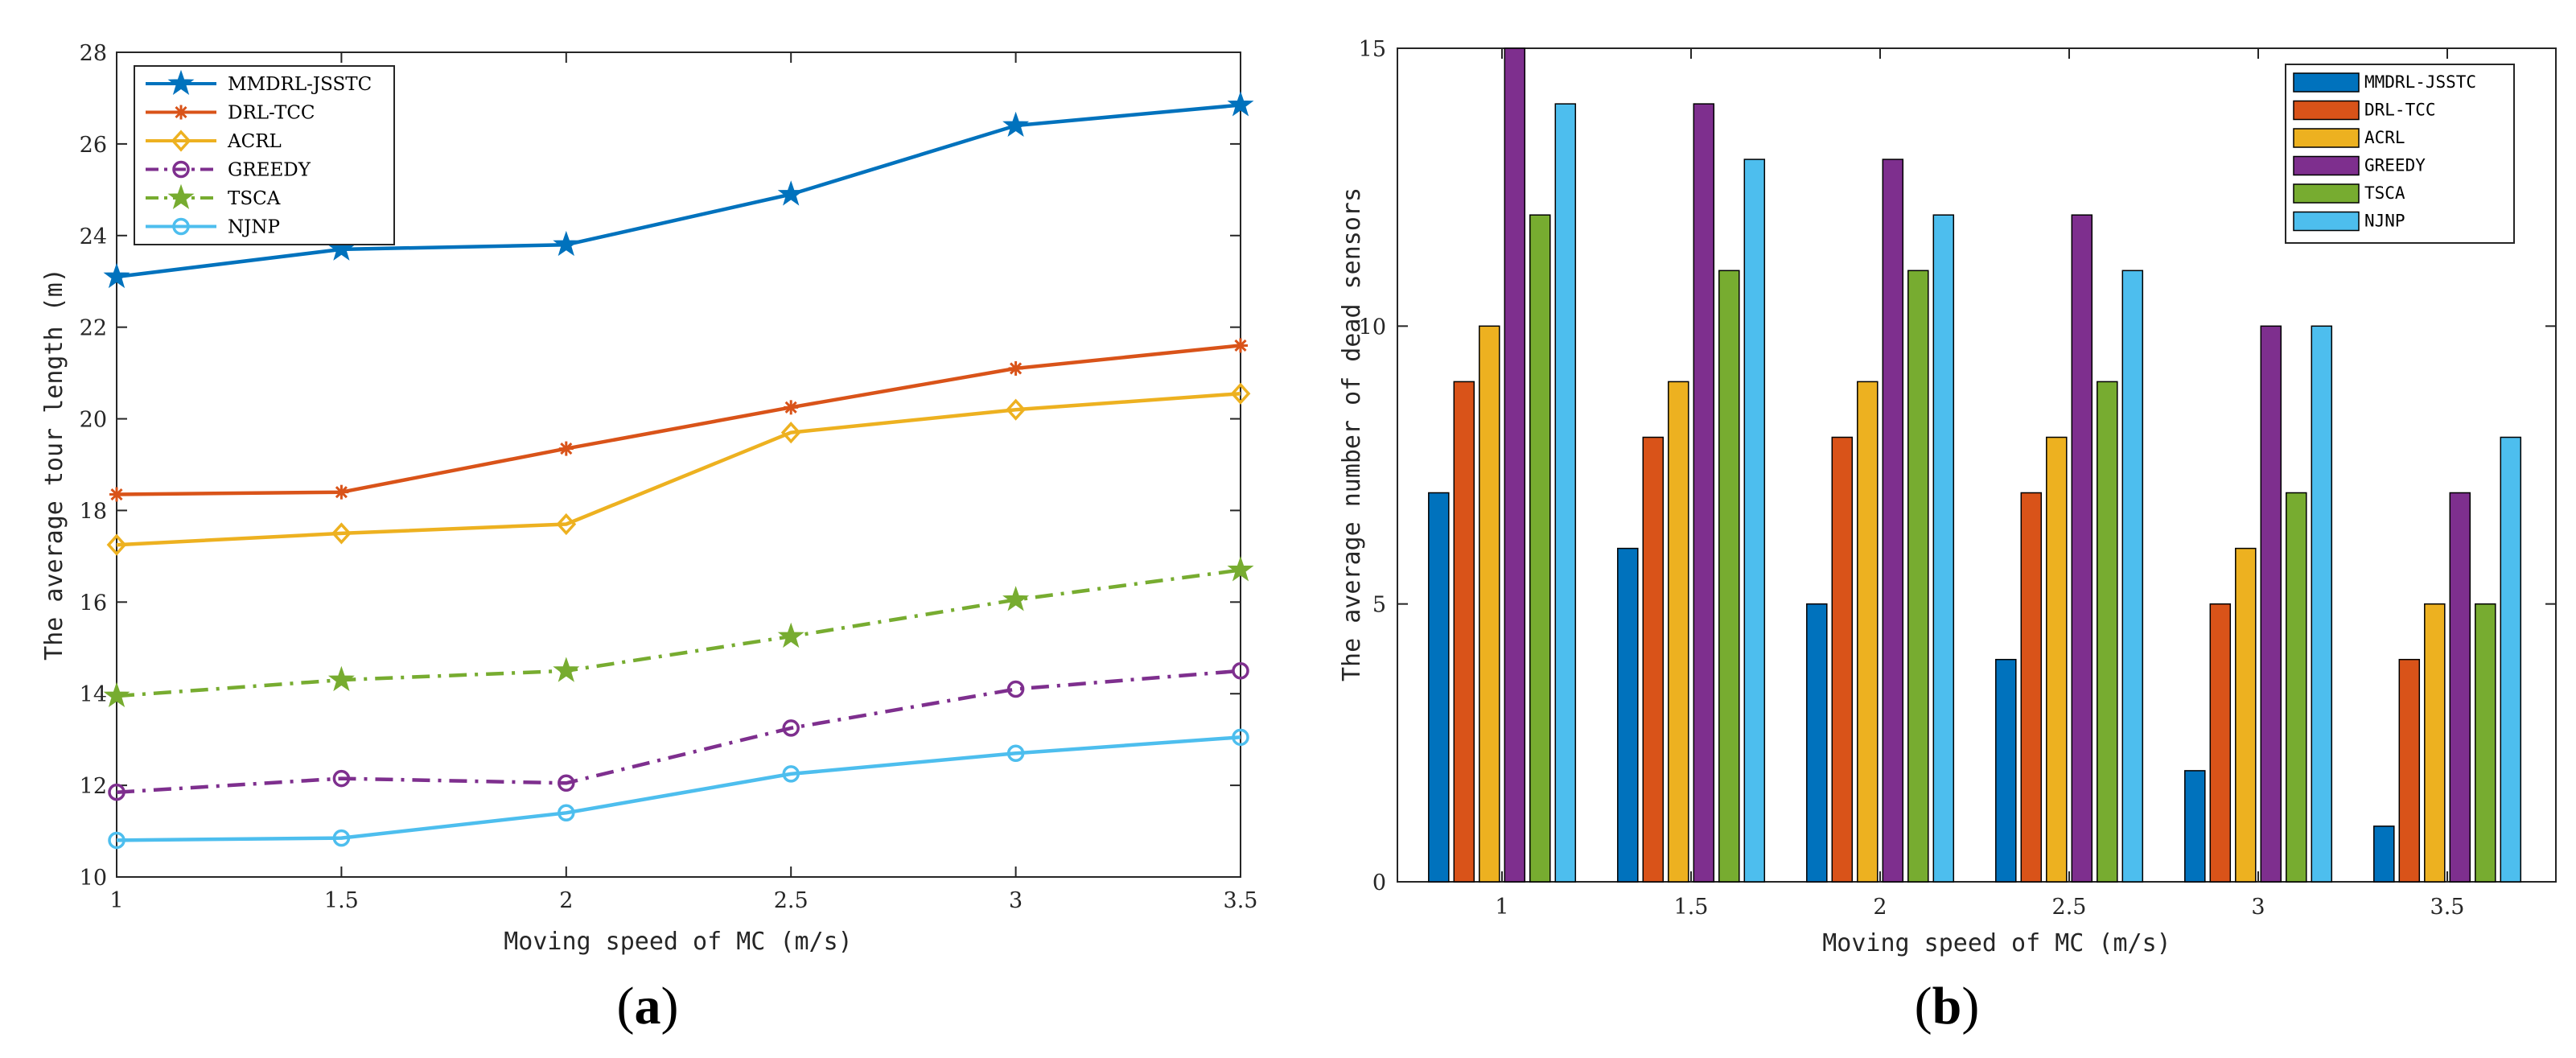 The image size is (2576, 1058). What do you see at coordinates (93, 511) in the screenshot?
I see `y-tick-label: 18` at bounding box center [93, 511].